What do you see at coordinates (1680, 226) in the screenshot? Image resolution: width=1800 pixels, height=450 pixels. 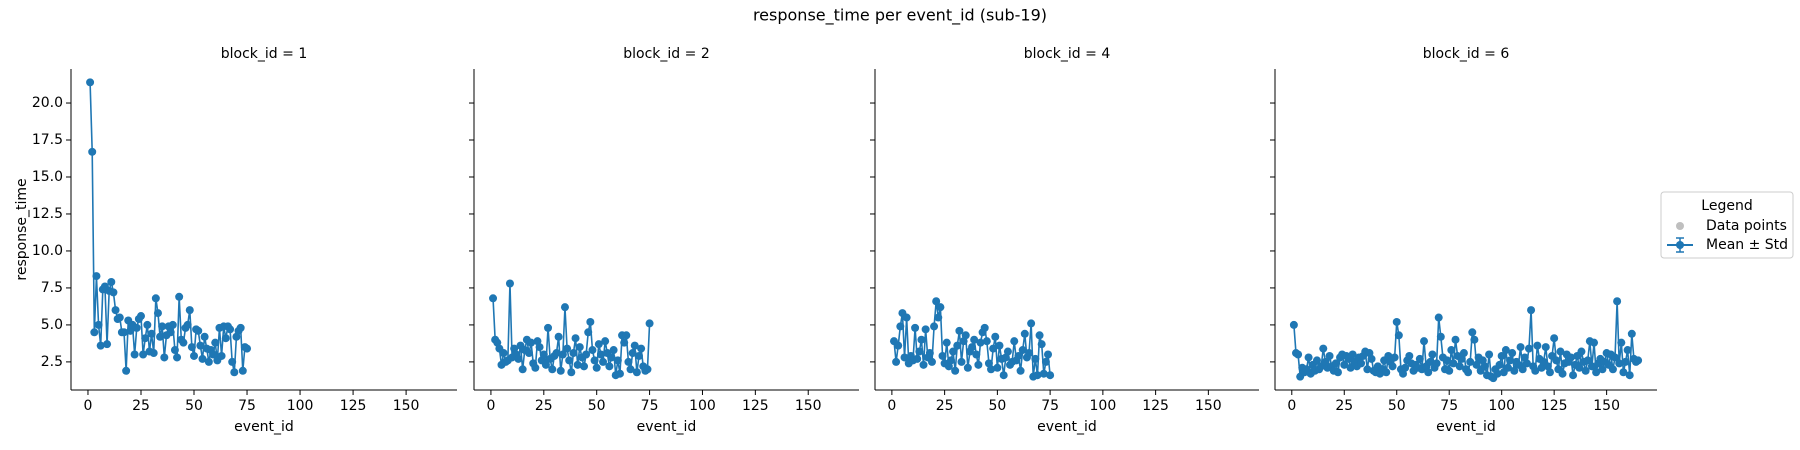 I see `legend-marker` at bounding box center [1680, 226].